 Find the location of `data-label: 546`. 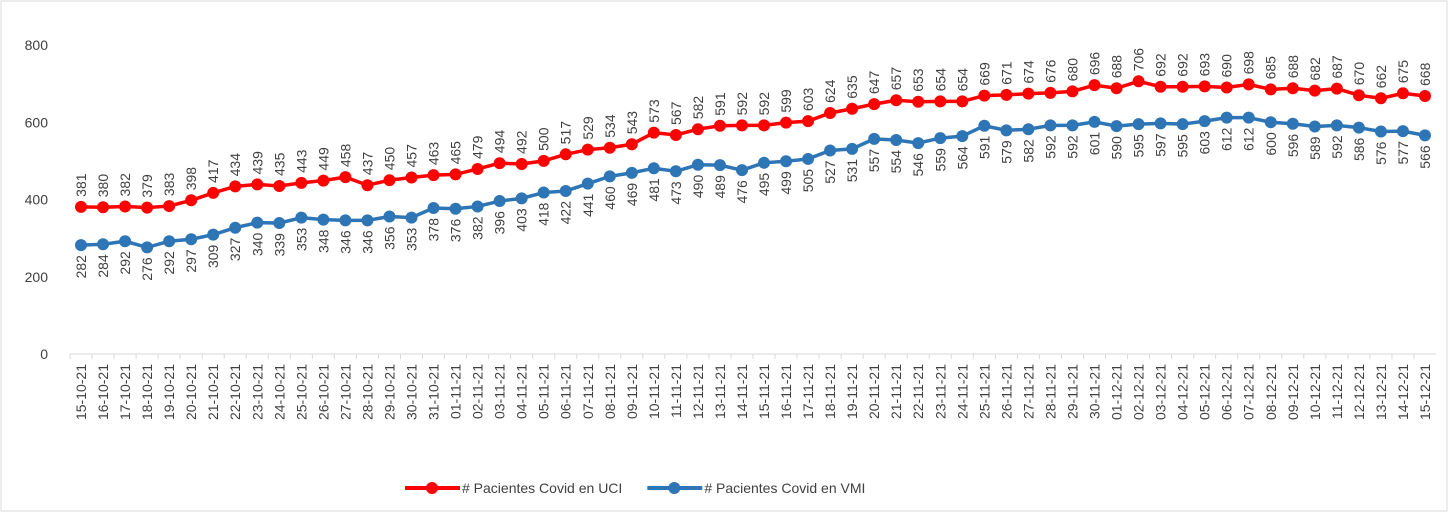

data-label: 546 is located at coordinates (918, 165).